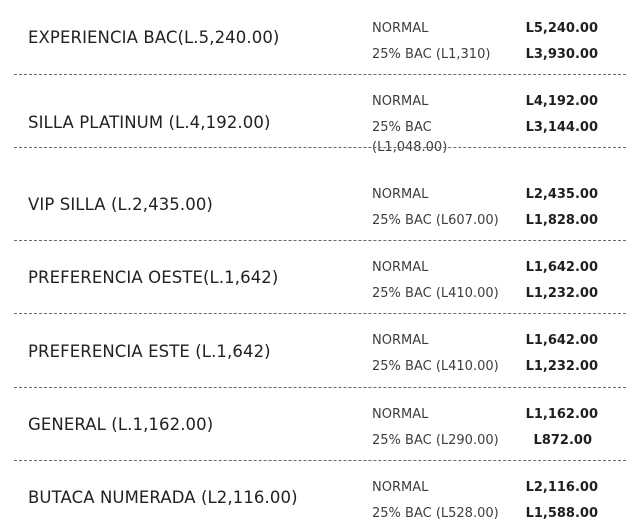 Image resolution: width=644 pixels, height=532 pixels. I want to click on tier-name: EXPERIENCIA BAC(L.5,240.00), so click(154, 37).